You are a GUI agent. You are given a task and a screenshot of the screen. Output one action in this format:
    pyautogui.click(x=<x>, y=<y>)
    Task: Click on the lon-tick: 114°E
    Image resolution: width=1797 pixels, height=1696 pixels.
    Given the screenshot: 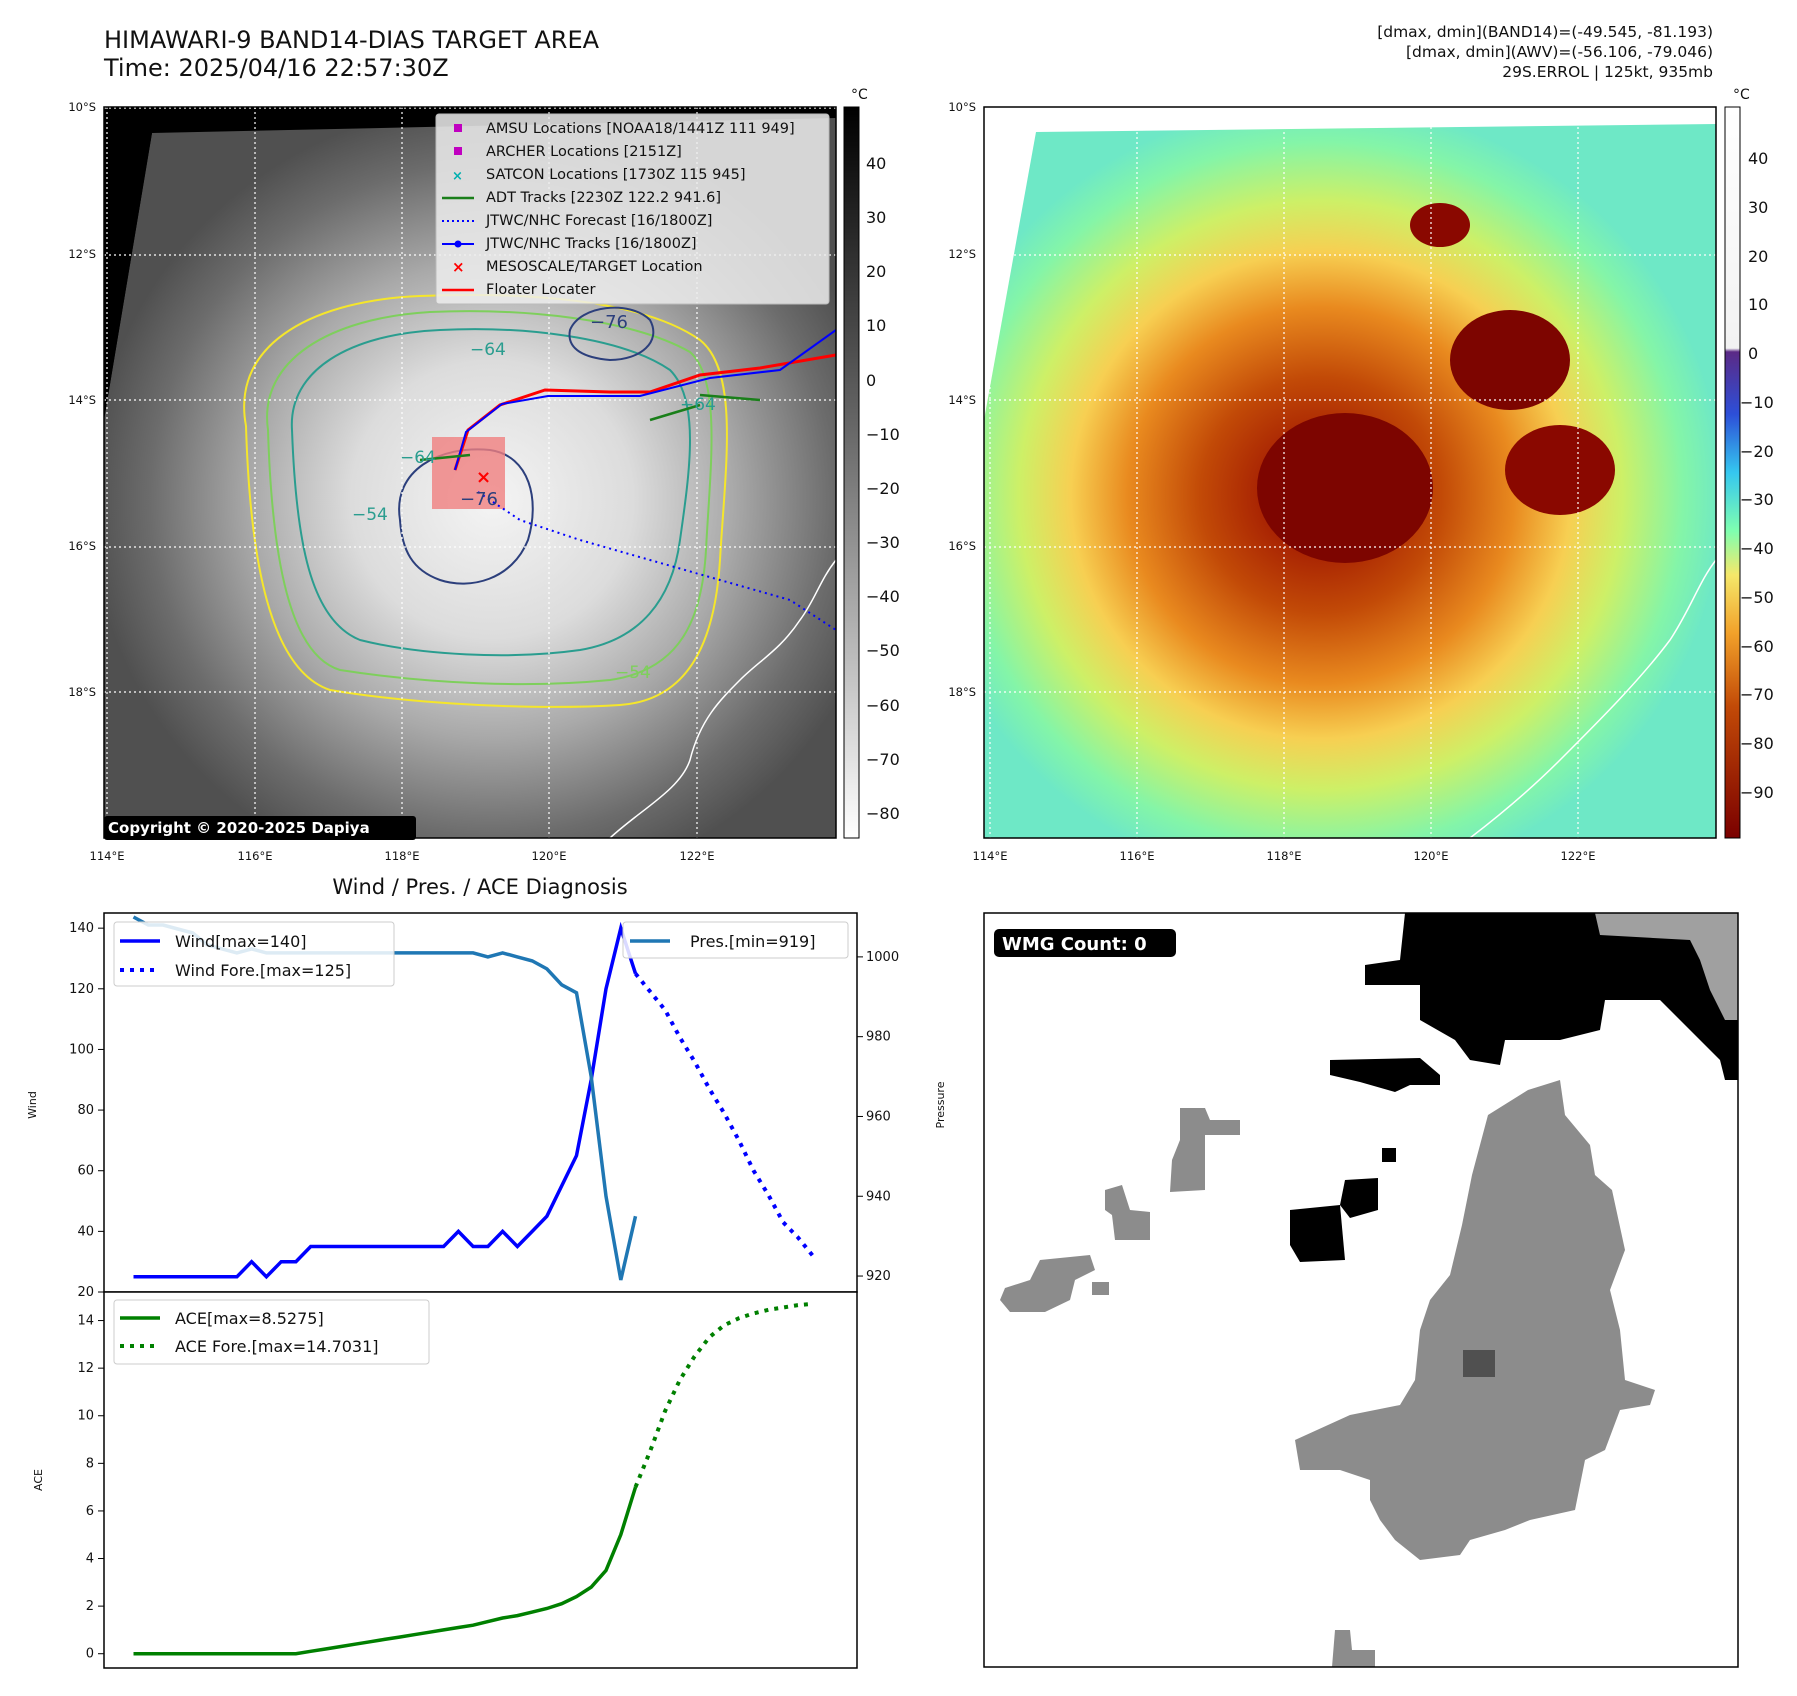 What is the action you would take?
    pyautogui.click(x=990, y=856)
    